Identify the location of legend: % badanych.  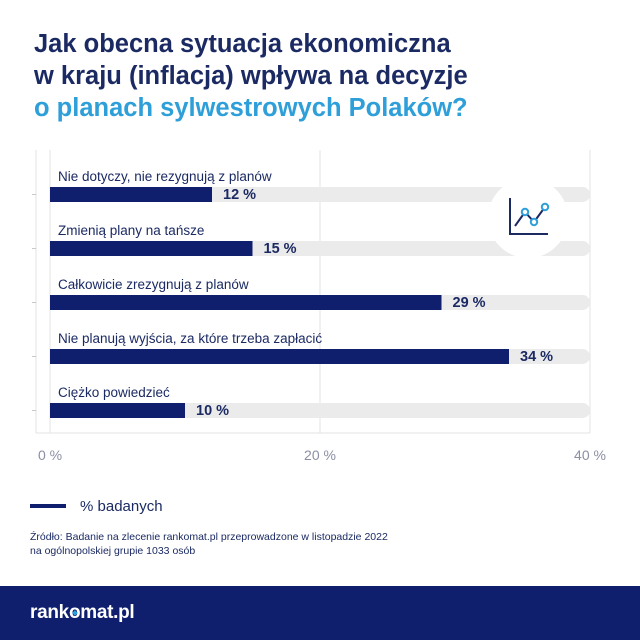
(96, 506).